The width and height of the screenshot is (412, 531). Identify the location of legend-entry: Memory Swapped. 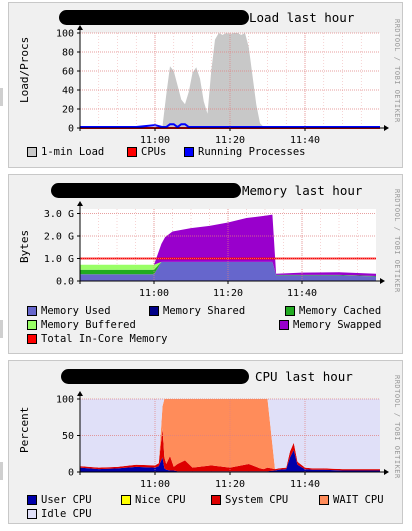
(330, 325).